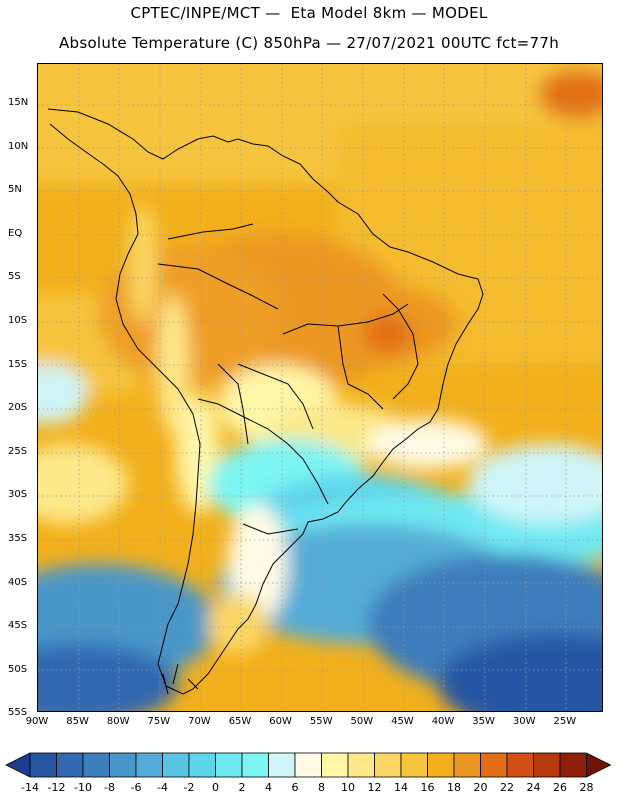 The height and width of the screenshot is (800, 618). Describe the element at coordinates (215, 787) in the screenshot. I see `colorbar-tick-label: 0` at that location.